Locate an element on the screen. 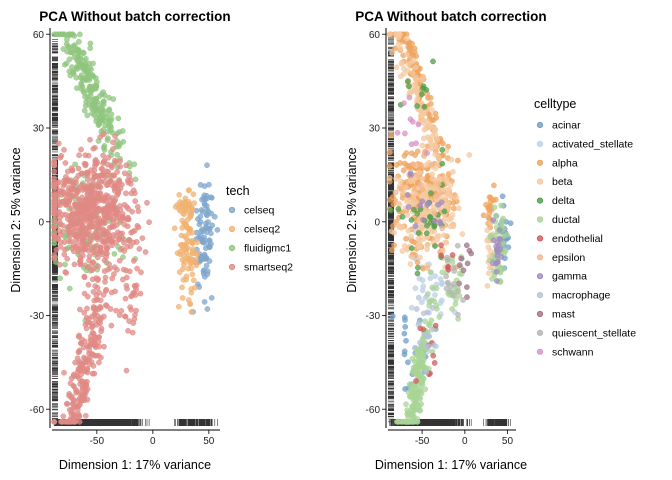  legend-label: smartseq2 is located at coordinates (268, 268).